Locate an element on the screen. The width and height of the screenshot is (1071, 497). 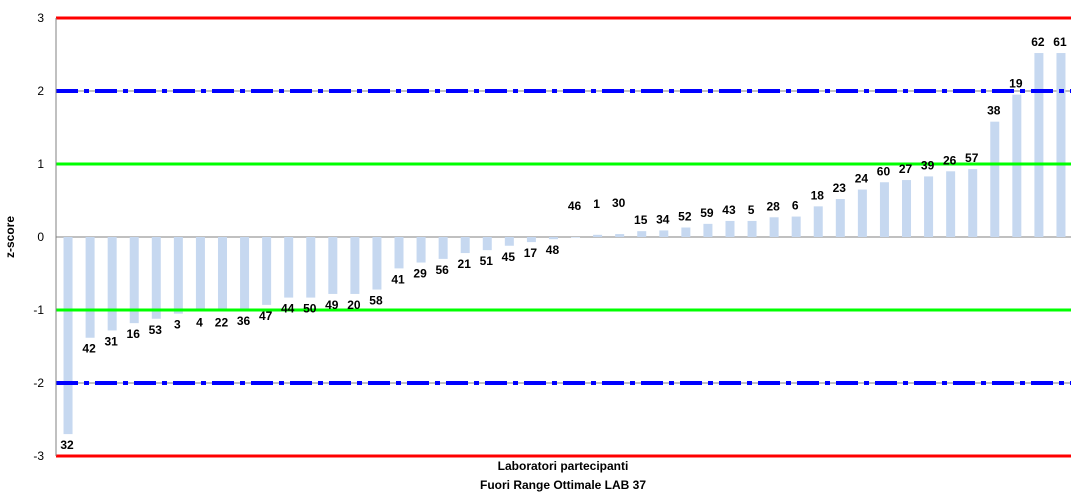
bar-label: 44 is located at coordinates (288, 309).